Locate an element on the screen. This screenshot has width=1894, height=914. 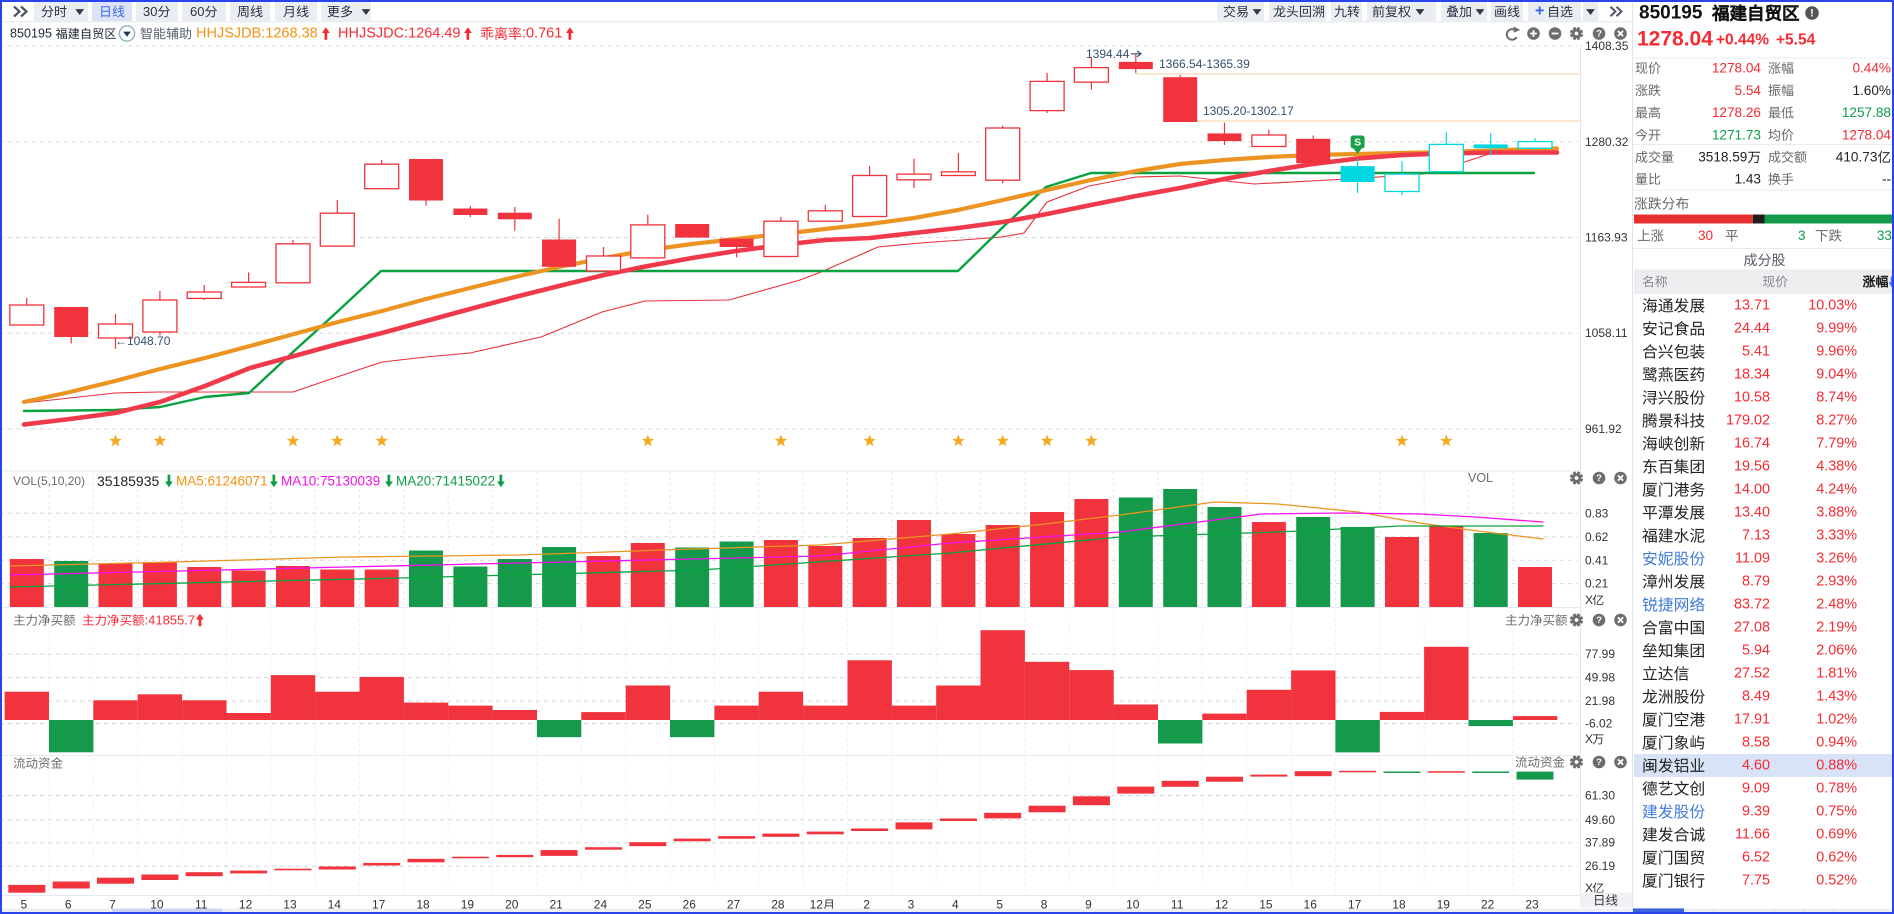
svg-text: 61.30 is located at coordinates (1600, 796).